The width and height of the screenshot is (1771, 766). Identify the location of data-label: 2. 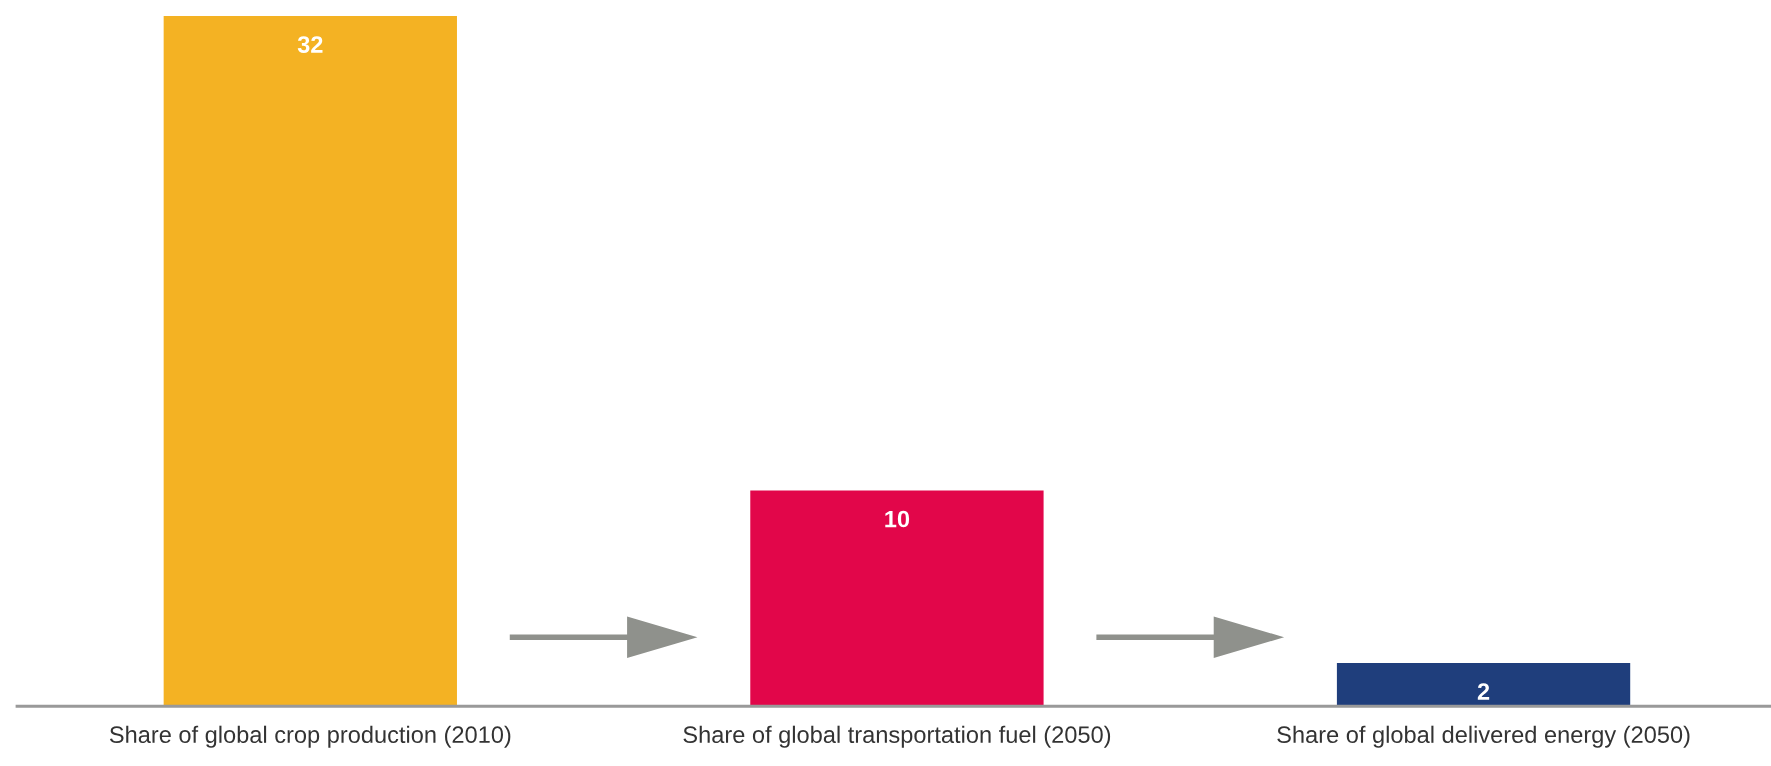
(1483, 691).